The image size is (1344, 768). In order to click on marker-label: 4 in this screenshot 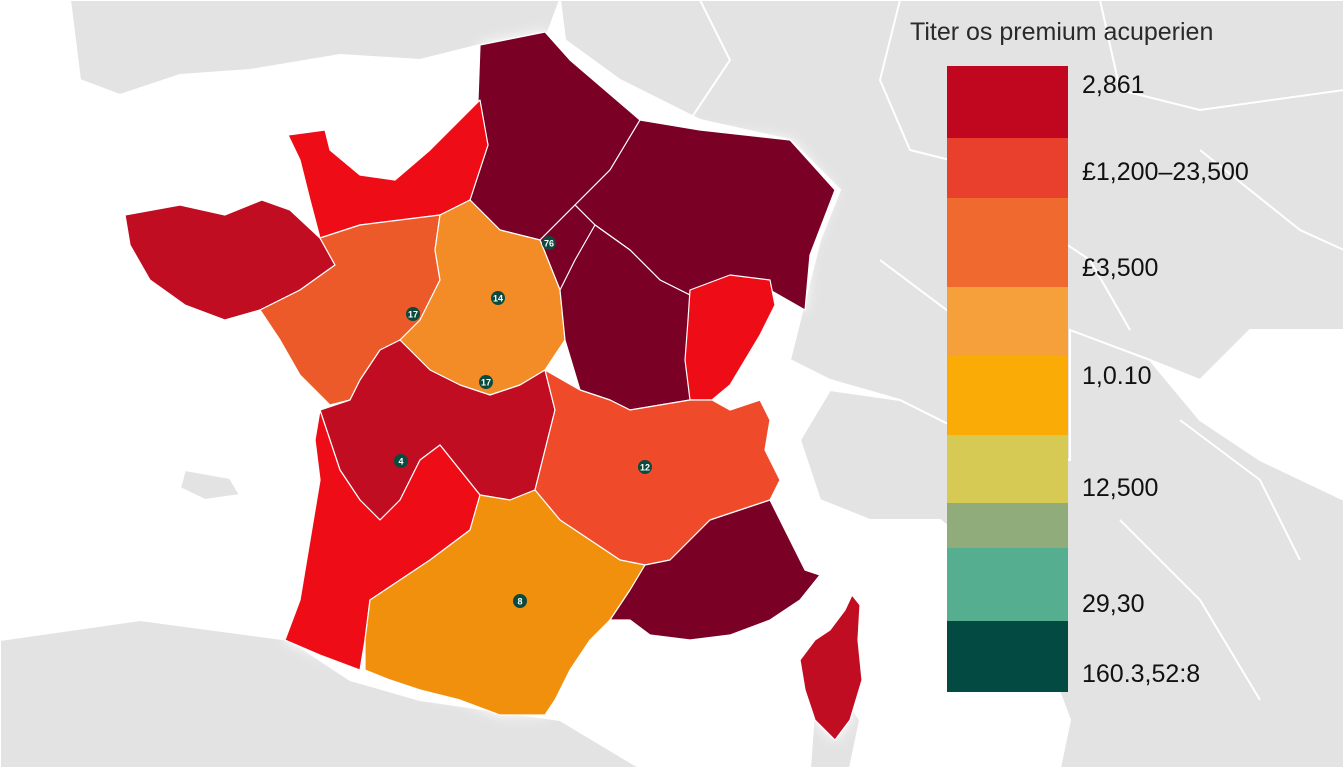, I will do `click(400, 462)`.